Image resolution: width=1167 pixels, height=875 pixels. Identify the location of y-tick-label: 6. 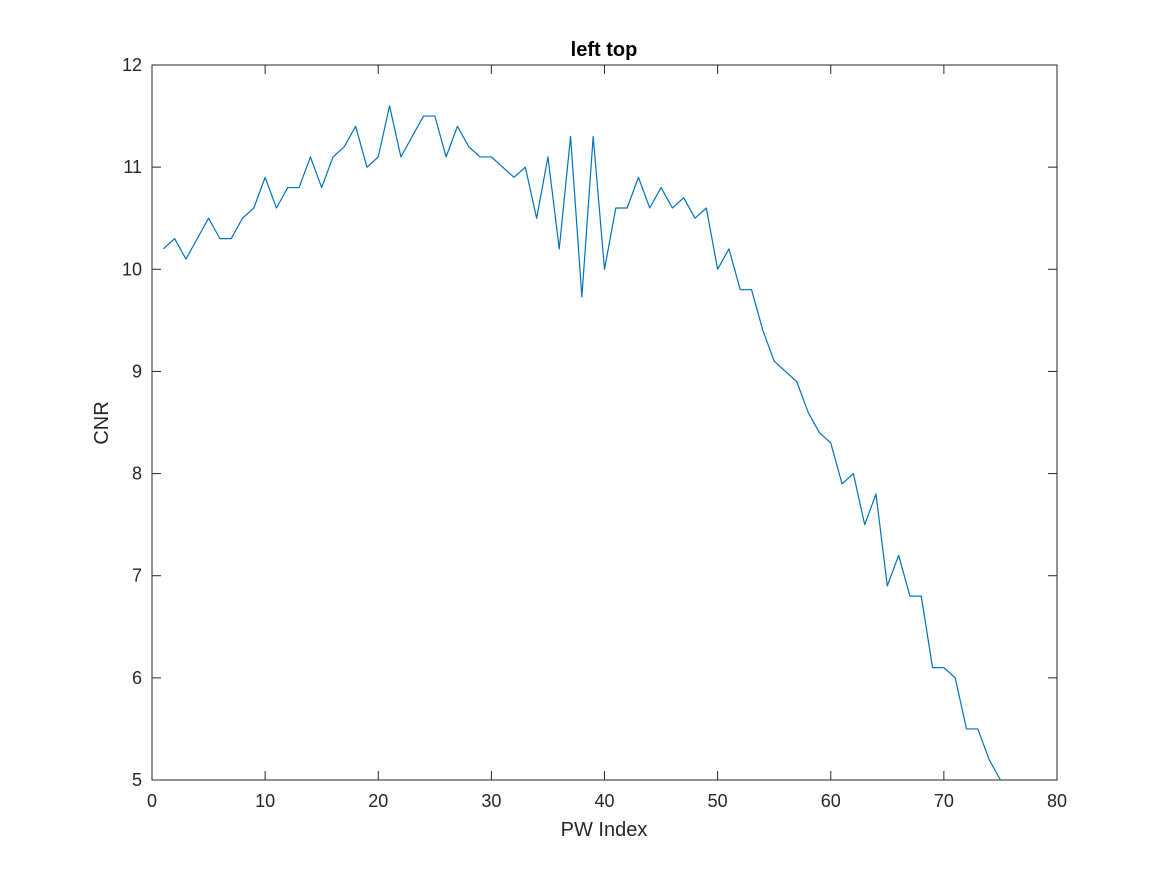
(137, 678).